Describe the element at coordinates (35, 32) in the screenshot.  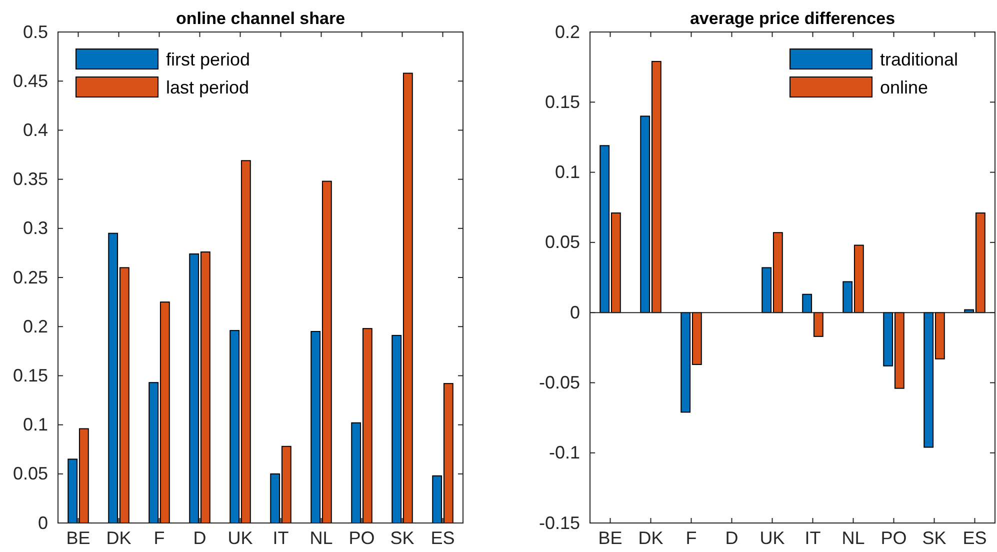
I see `y-tick-label: 0.5` at that location.